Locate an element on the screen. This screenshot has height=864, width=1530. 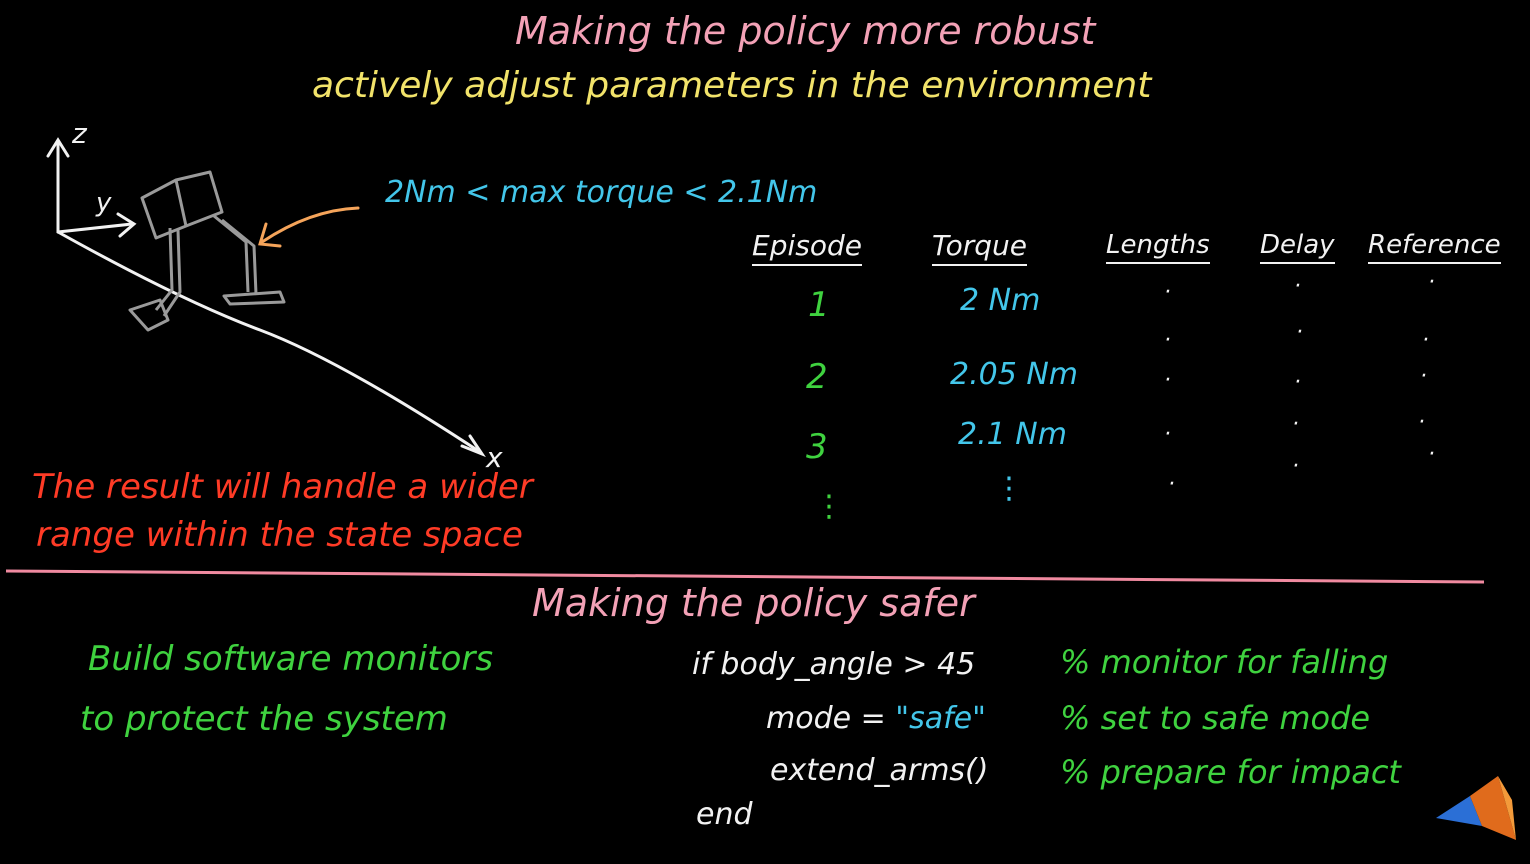
slide-title: Making the policy more robust is located at coordinates (805, 31).